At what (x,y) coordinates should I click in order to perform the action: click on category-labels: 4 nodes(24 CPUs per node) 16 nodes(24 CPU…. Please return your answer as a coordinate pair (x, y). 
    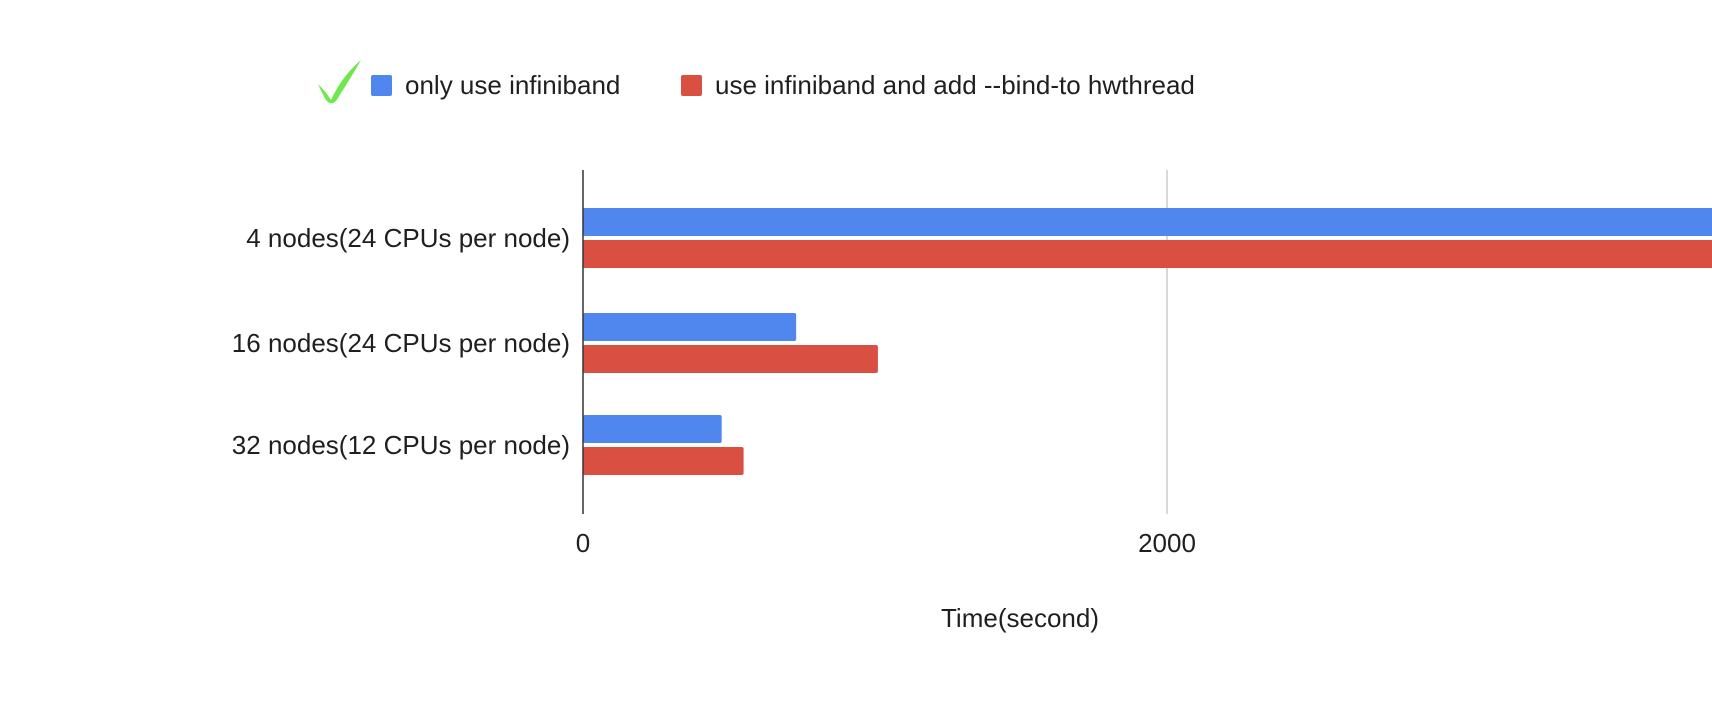
    Looking at the image, I should click on (401, 341).